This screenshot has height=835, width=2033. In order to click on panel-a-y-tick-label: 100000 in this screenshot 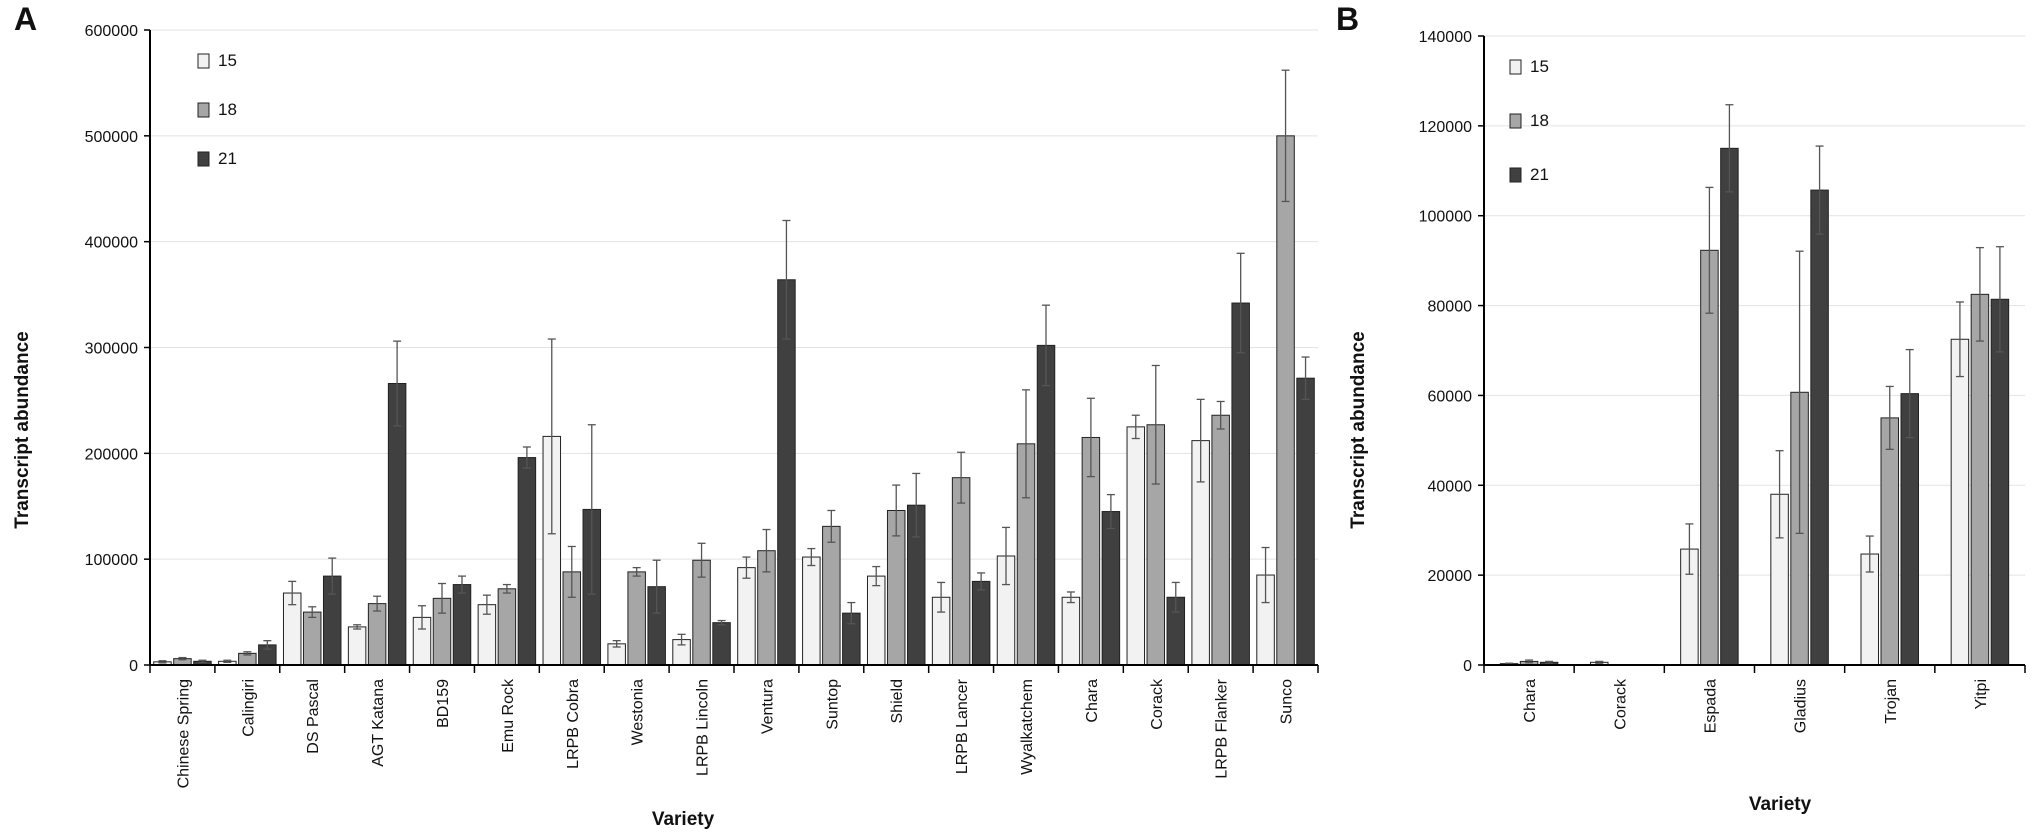, I will do `click(111, 560)`.